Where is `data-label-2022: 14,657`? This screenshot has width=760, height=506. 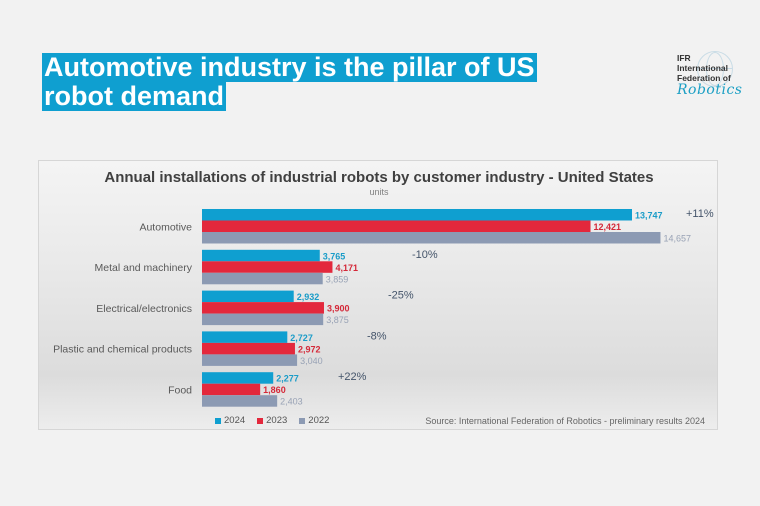
data-label-2022: 14,657 is located at coordinates (677, 239).